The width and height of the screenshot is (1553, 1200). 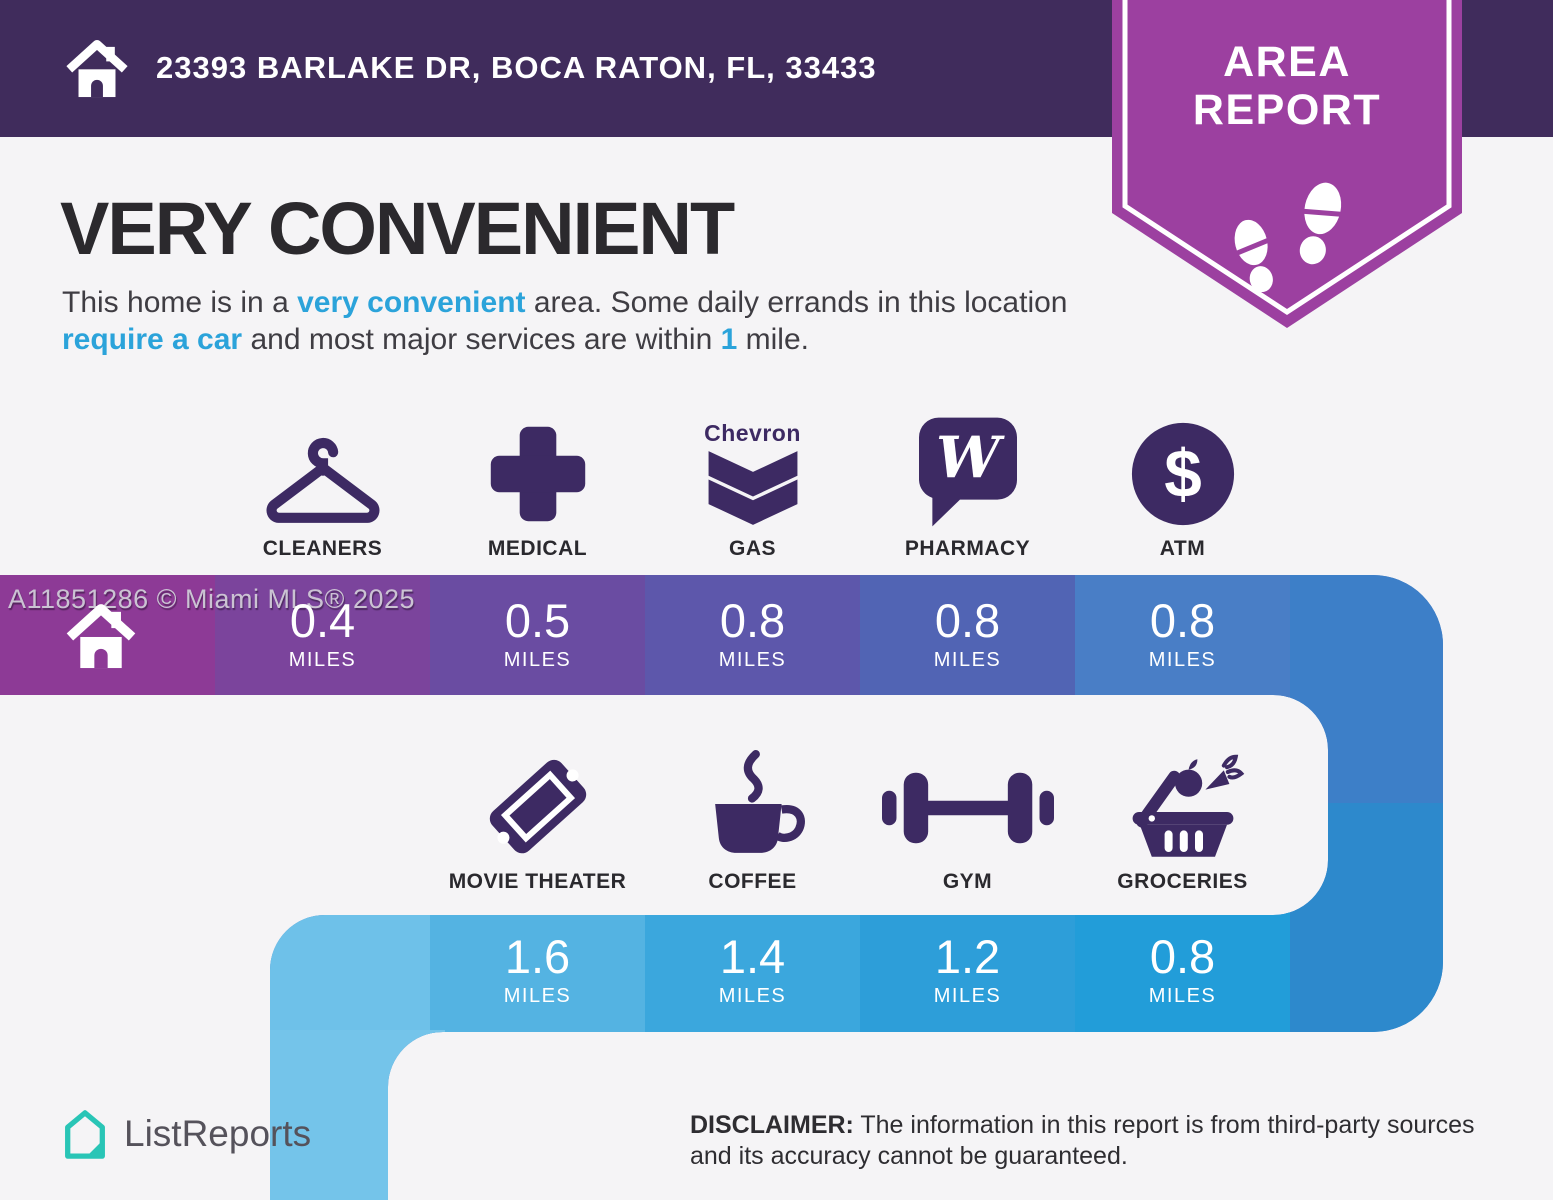 What do you see at coordinates (752, 881) in the screenshot?
I see `poi-label: COFFEE` at bounding box center [752, 881].